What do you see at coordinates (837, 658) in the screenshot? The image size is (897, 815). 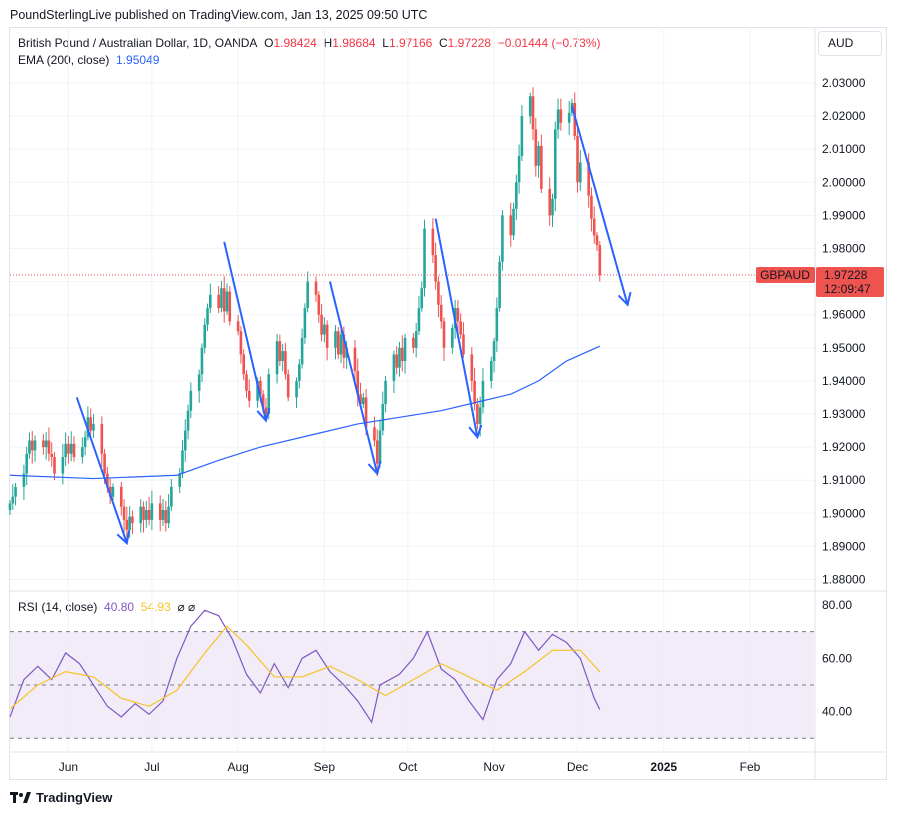 I see `rsi-tick-label: 60.00` at bounding box center [837, 658].